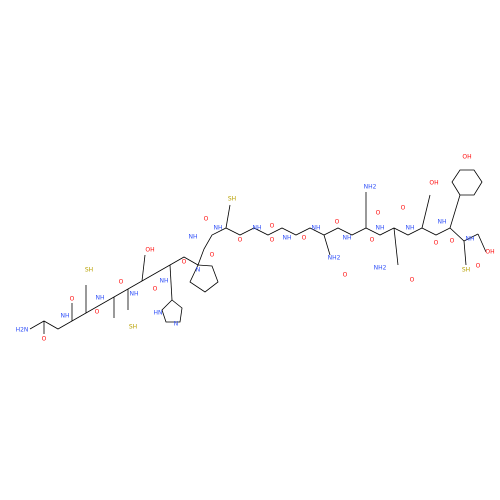  I want to click on pyrrolidine-ring, so click(204, 278).